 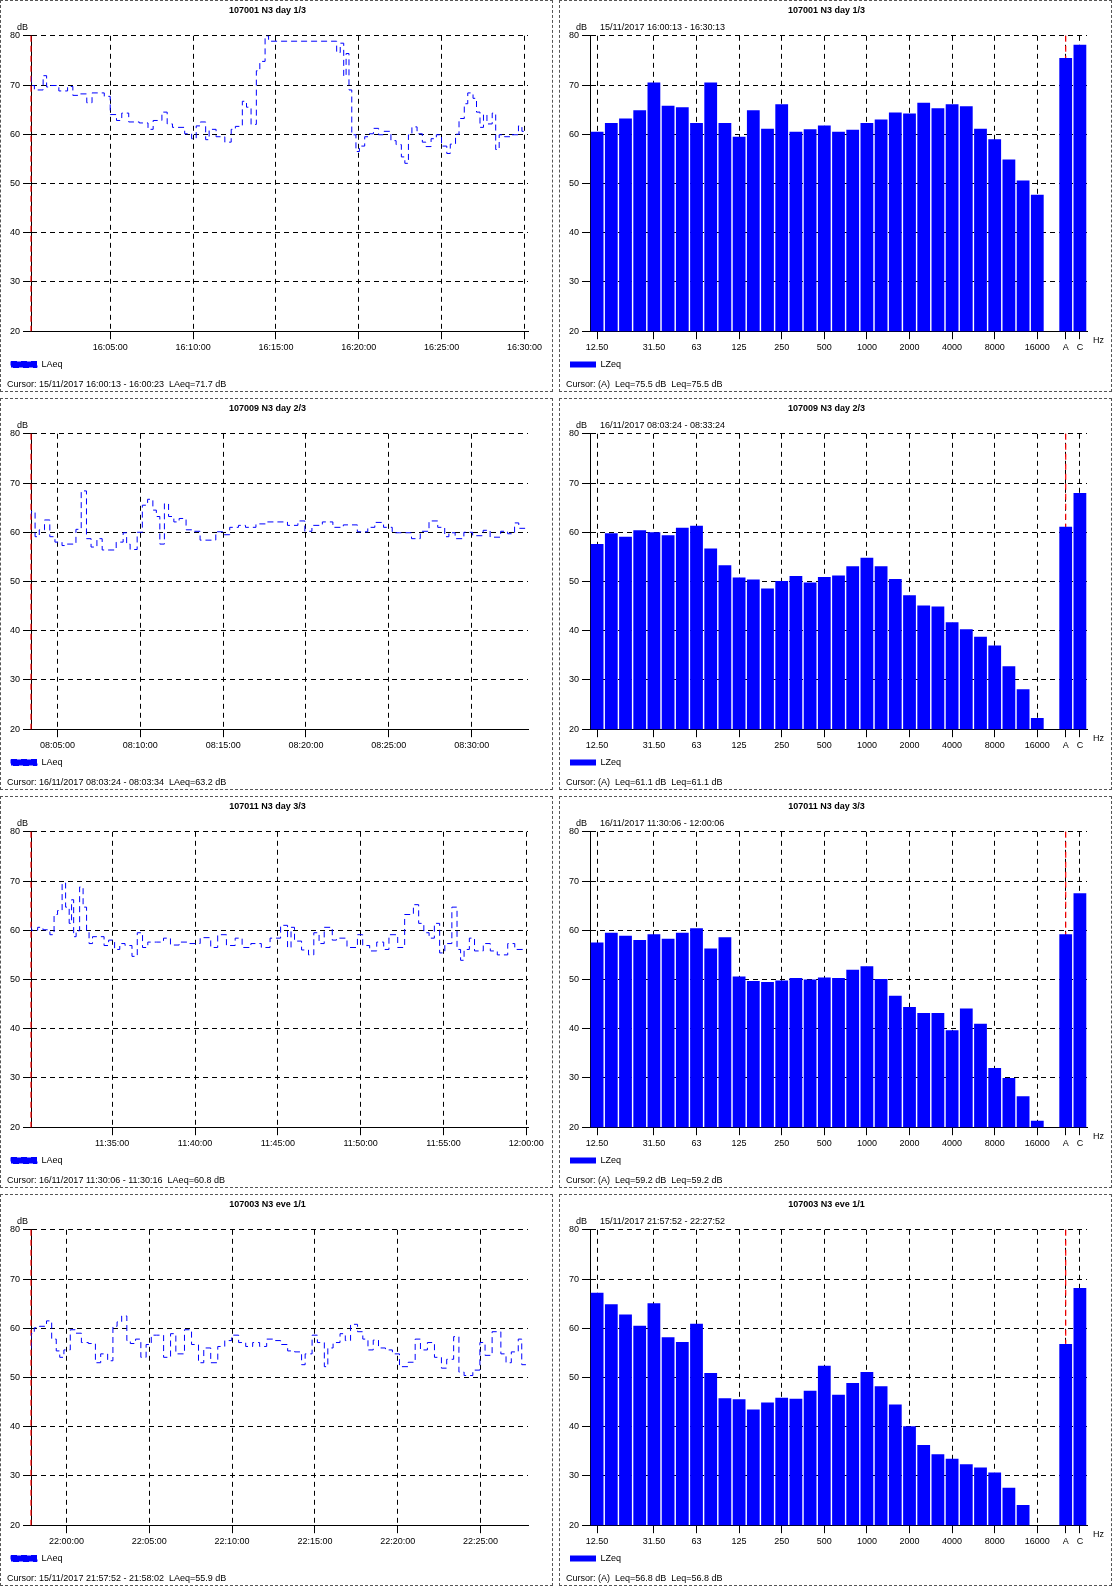 What do you see at coordinates (909, 347) in the screenshot?
I see `x-tick-label: 2000` at bounding box center [909, 347].